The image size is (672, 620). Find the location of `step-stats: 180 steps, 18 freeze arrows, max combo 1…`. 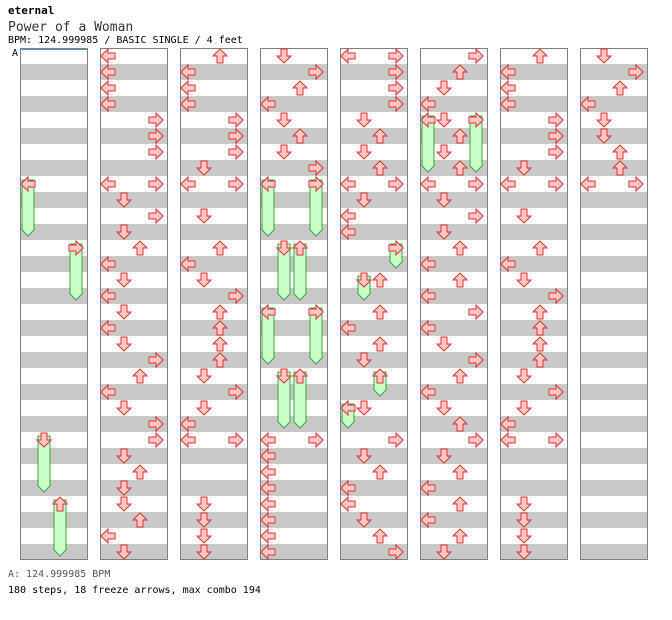

step-stats: 180 steps, 18 freeze arrows, max combo 1… is located at coordinates (134, 590).